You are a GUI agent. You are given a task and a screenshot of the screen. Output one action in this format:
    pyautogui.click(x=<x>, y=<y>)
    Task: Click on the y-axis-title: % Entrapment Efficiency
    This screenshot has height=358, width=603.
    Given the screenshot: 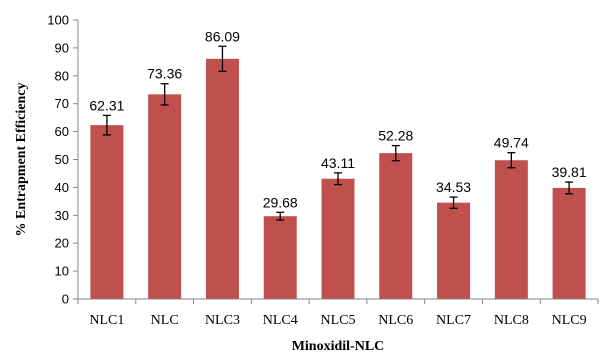 What is the action you would take?
    pyautogui.click(x=21, y=160)
    